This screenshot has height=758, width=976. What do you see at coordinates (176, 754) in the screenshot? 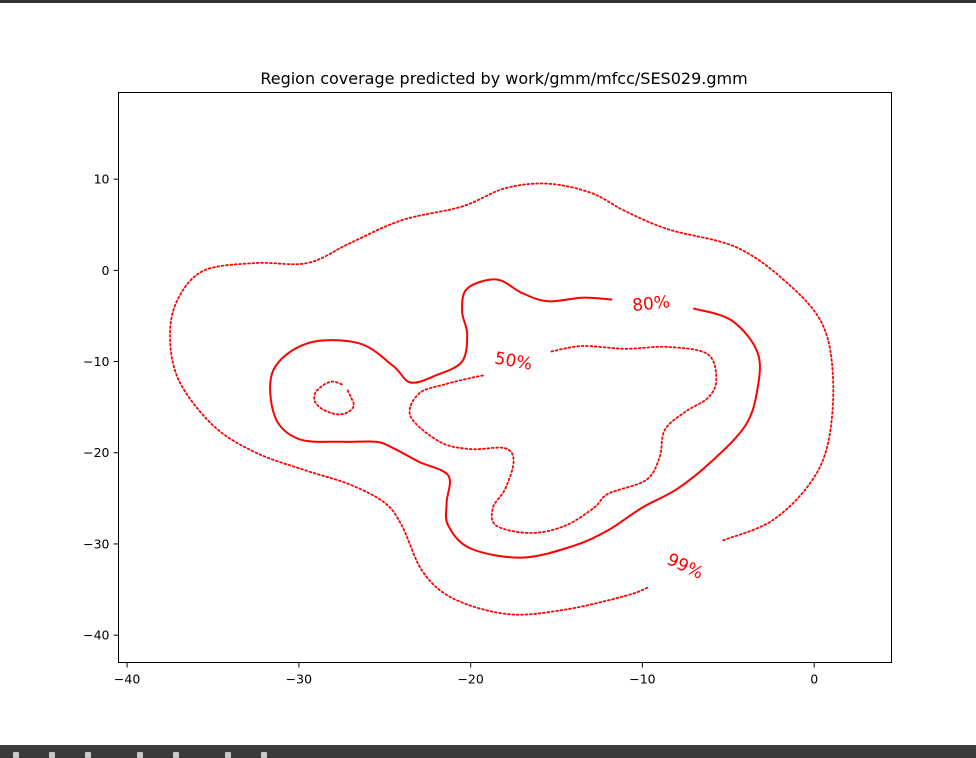
I see `zoom-icon` at bounding box center [176, 754].